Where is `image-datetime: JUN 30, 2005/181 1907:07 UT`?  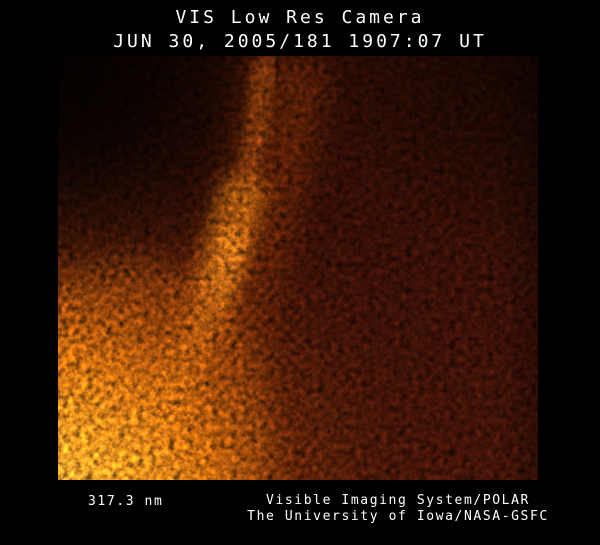 image-datetime: JUN 30, 2005/181 1907:07 UT is located at coordinates (300, 41).